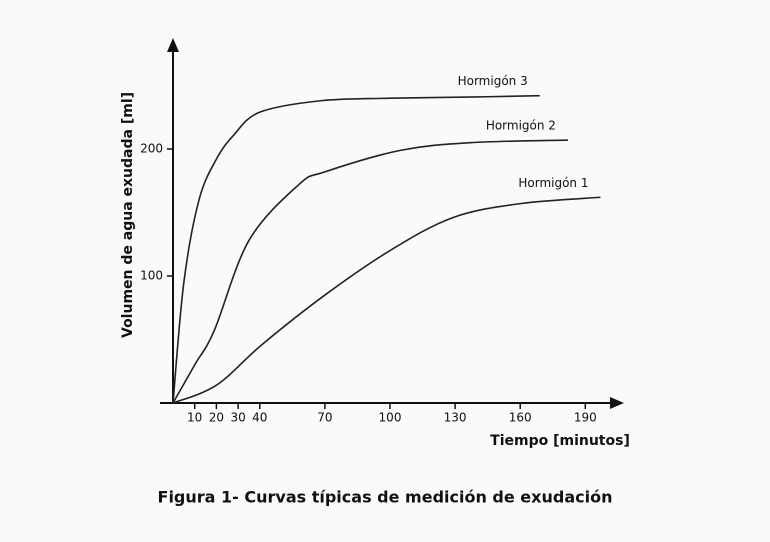  What do you see at coordinates (128, 215) in the screenshot?
I see `y-axis-label: Volumen de agua exudada [ml]` at bounding box center [128, 215].